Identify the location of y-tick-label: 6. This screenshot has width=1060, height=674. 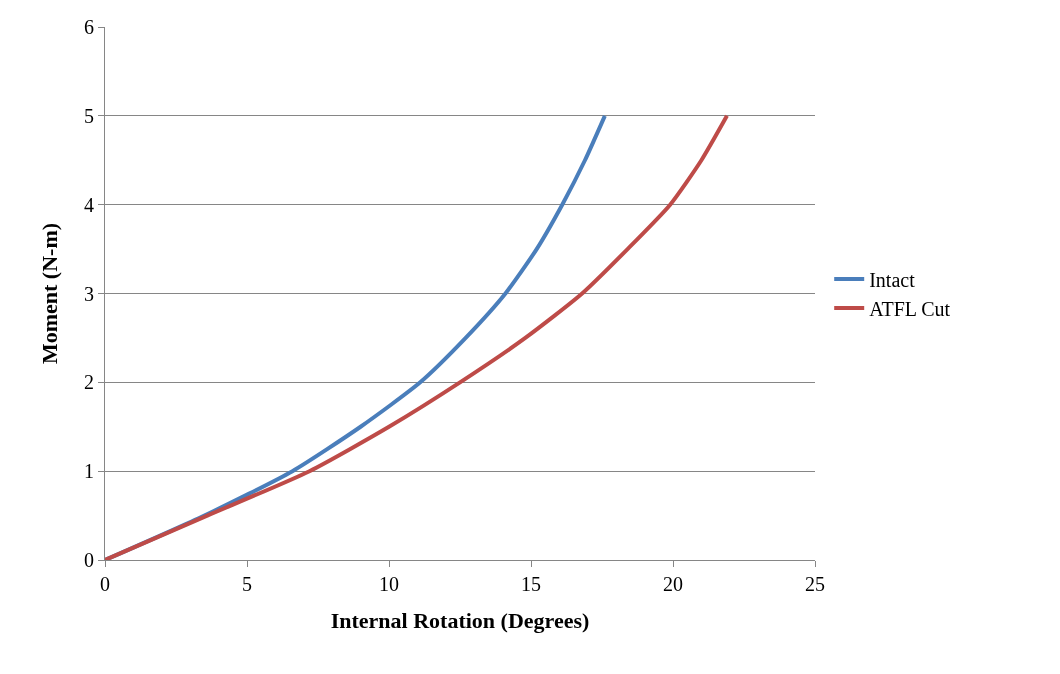
(89, 27).